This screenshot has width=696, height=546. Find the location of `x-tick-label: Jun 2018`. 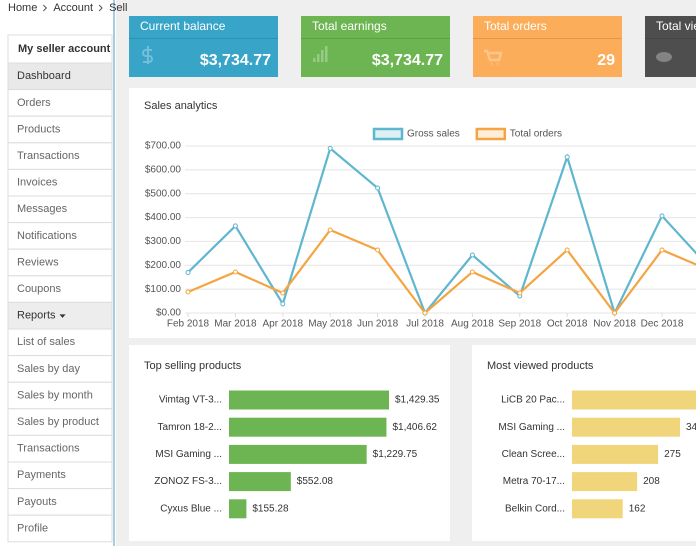

x-tick-label: Jun 2018 is located at coordinates (378, 324).